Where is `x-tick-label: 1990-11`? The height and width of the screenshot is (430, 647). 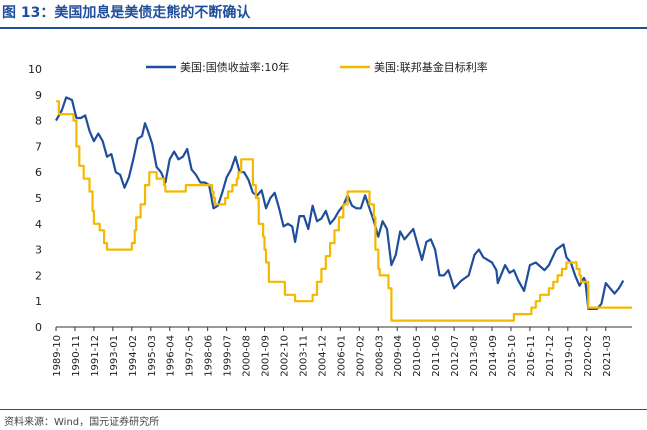
x-tick-label: 1990-11 is located at coordinates (76, 356).